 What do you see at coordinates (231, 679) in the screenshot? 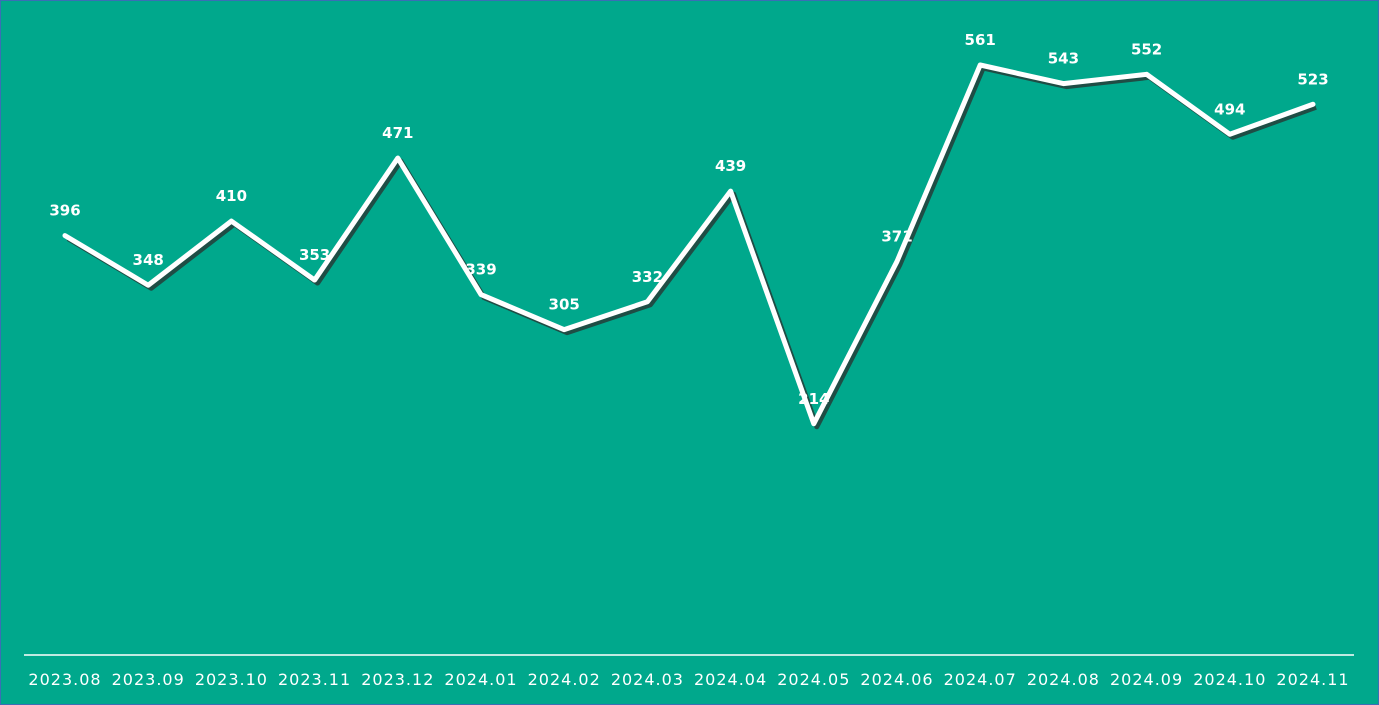
I see `x-tick-label: 2023.10` at bounding box center [231, 679].